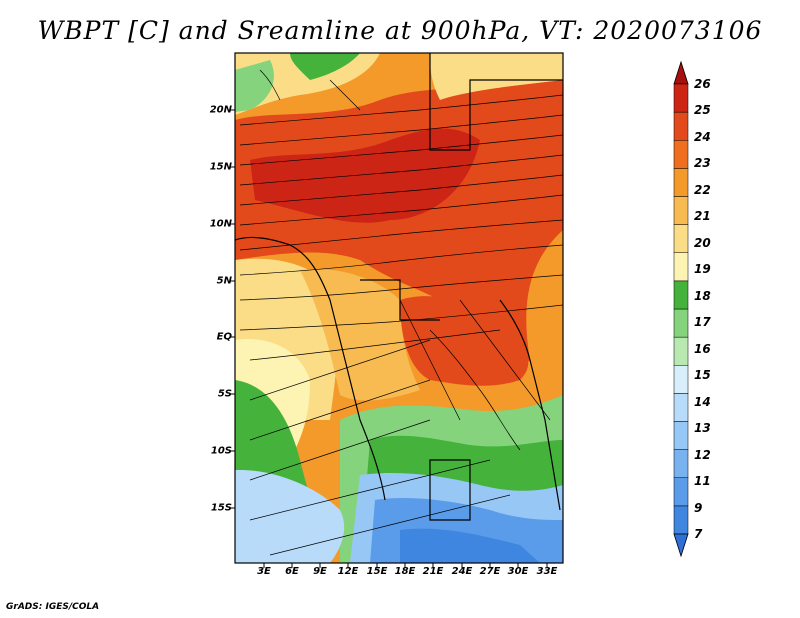  I want to click on field-sw-blue, so click(290, 516).